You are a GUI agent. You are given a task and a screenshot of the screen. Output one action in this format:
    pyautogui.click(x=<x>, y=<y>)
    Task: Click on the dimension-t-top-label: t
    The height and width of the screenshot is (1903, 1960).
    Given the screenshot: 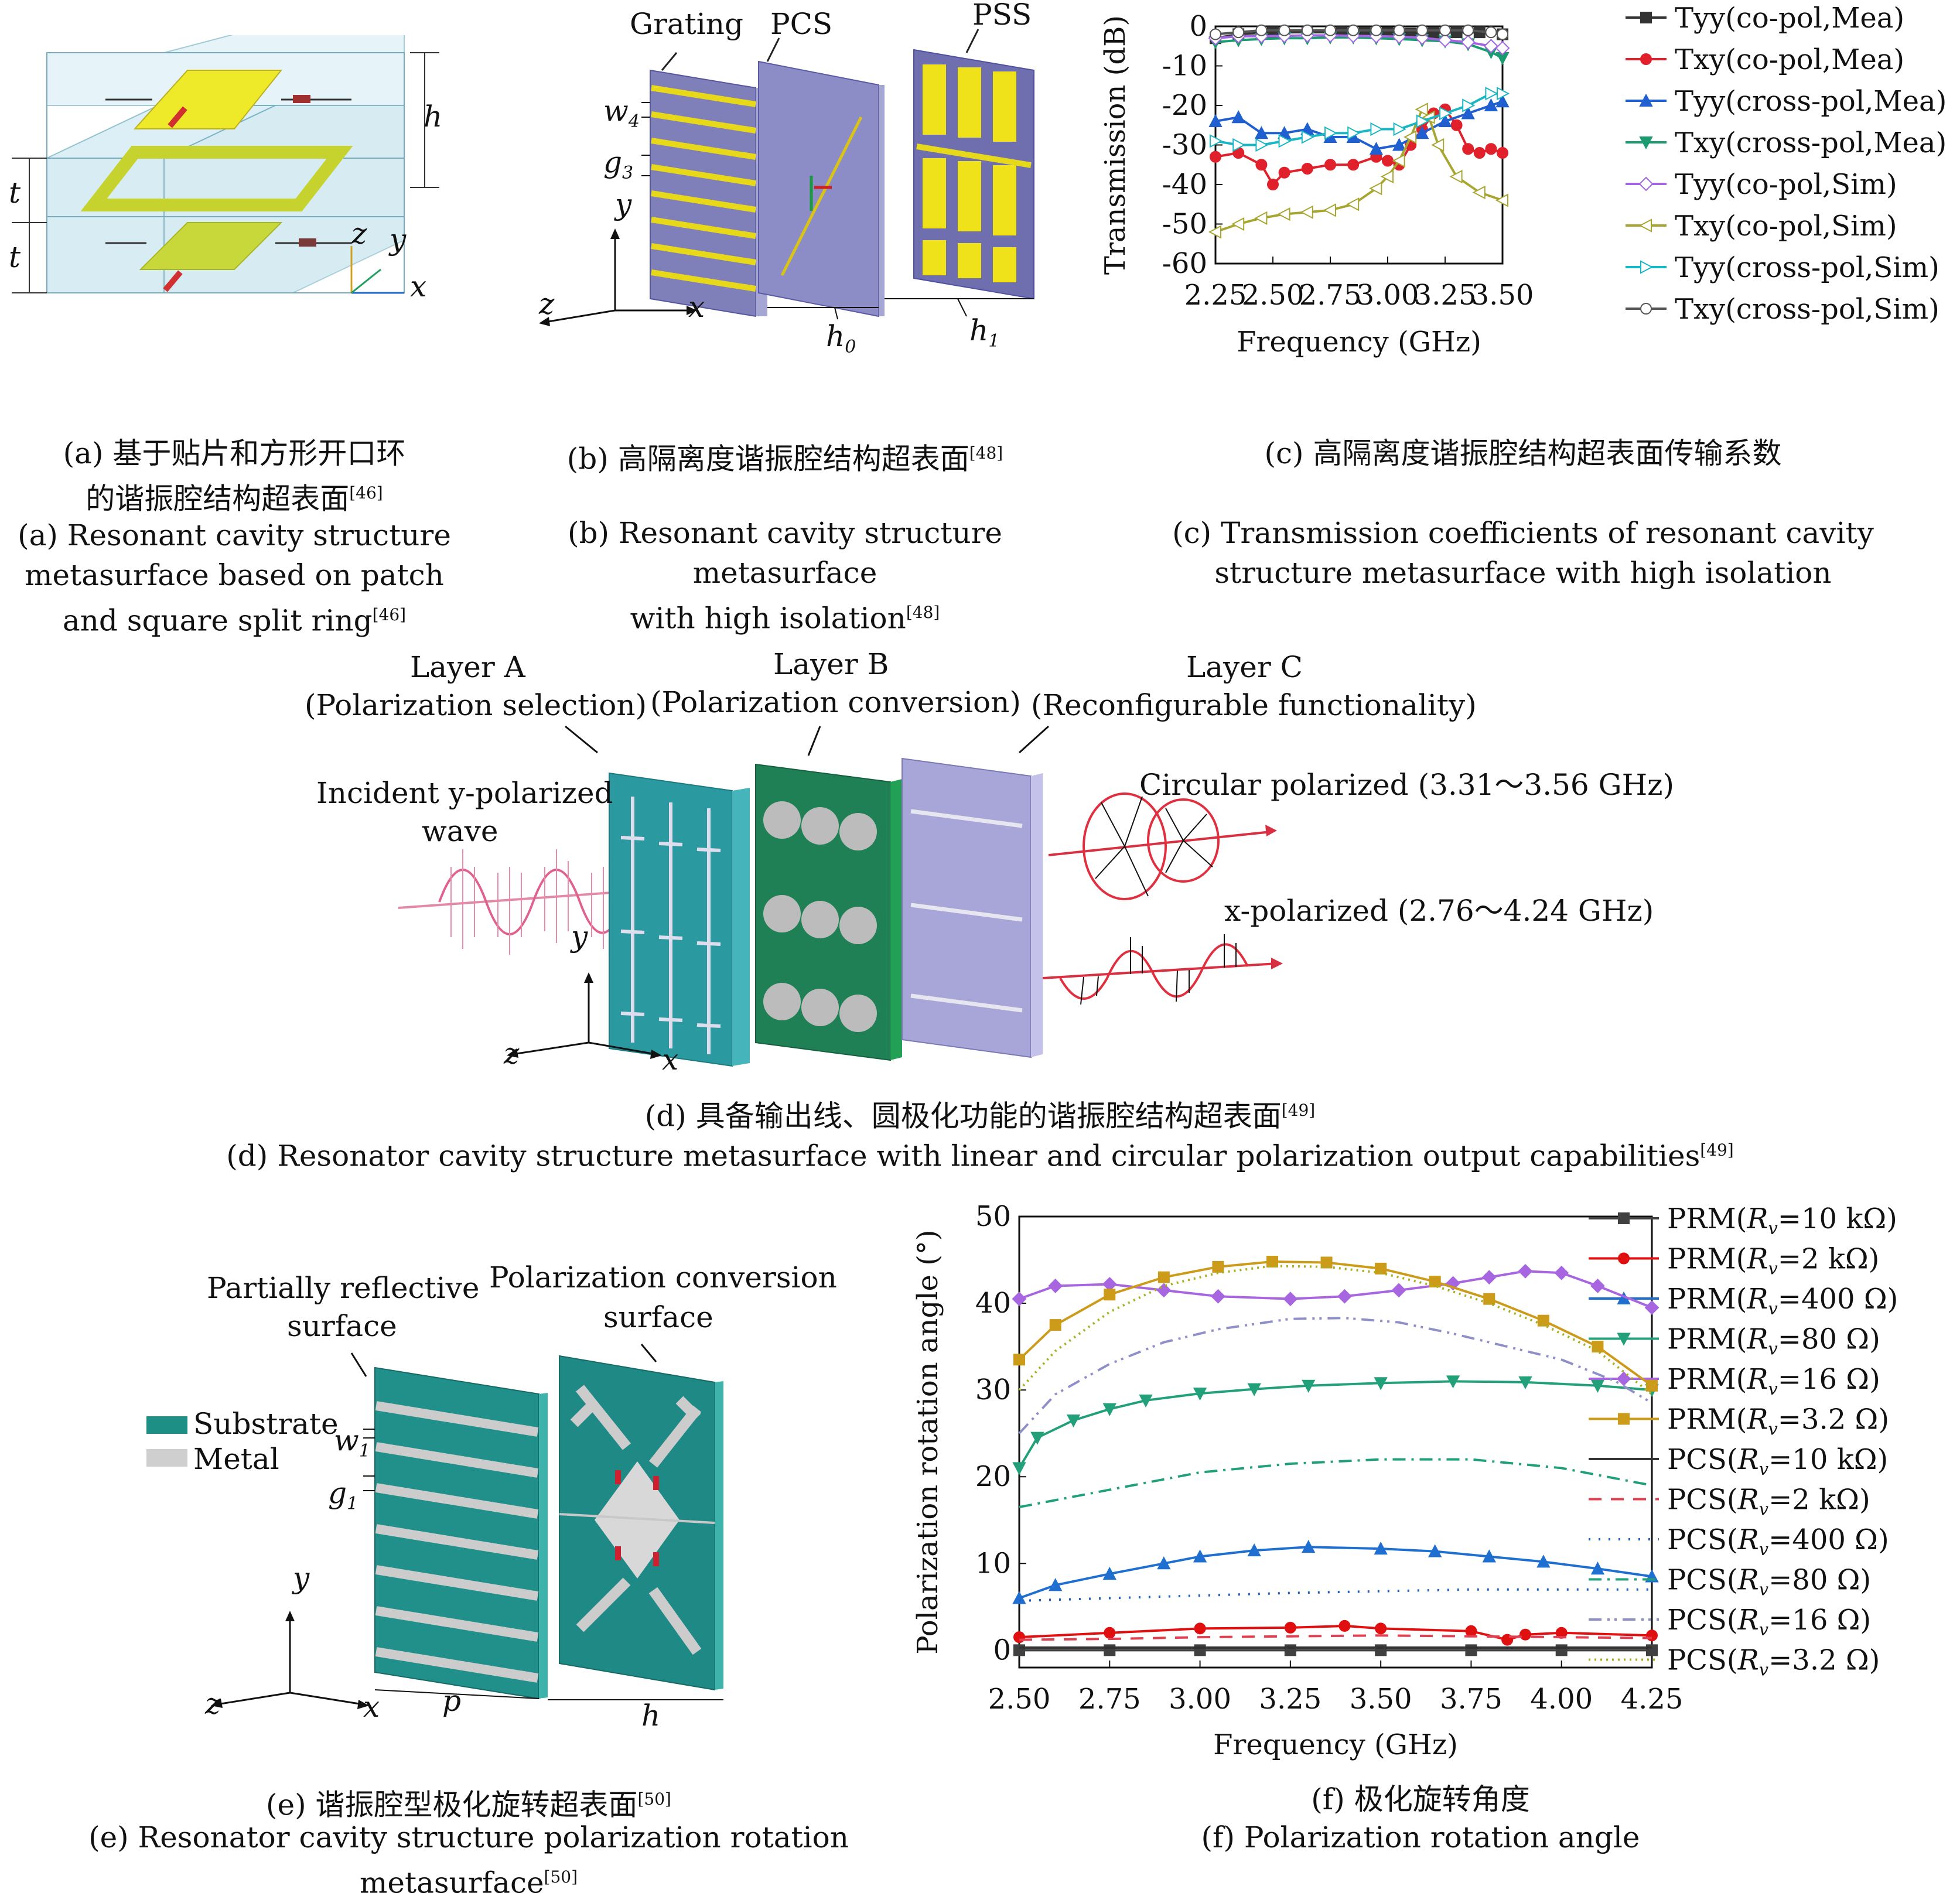 What is the action you would take?
    pyautogui.click(x=15, y=193)
    